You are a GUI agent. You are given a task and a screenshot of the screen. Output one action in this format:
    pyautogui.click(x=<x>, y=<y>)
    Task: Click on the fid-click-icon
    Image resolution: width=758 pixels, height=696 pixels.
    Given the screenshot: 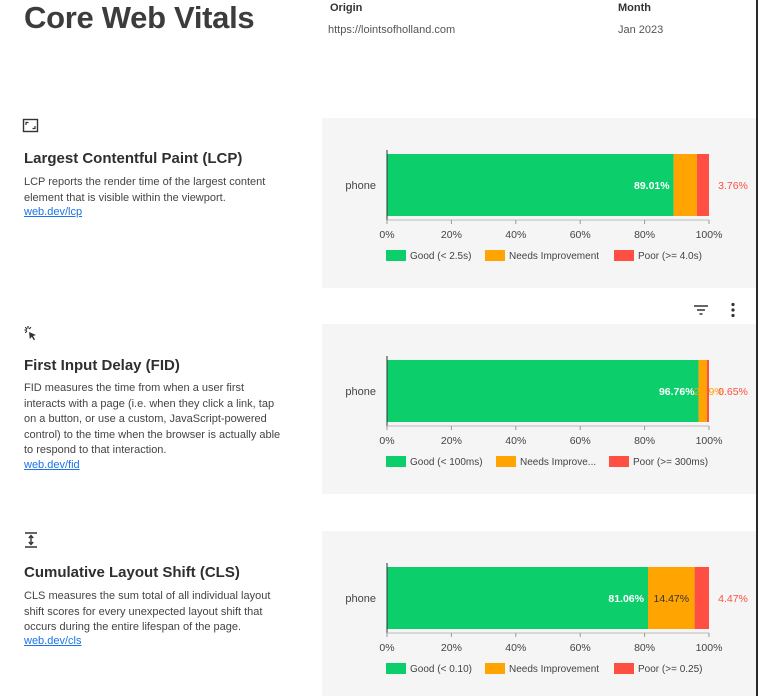 What is the action you would take?
    pyautogui.click(x=30, y=333)
    